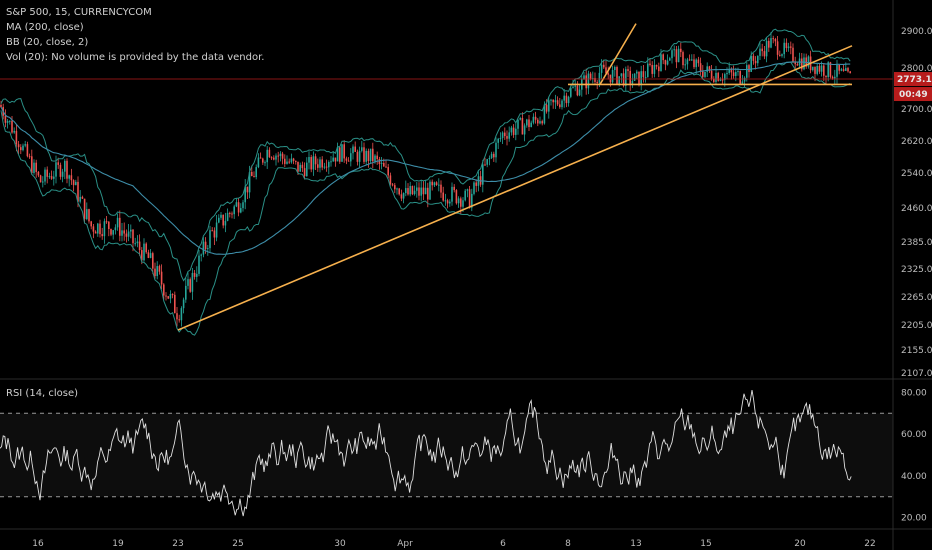 This screenshot has height=550, width=932. What do you see at coordinates (79, 12) in the screenshot?
I see `symbol-title: S&P 500, 15, CURRENCYCOM` at bounding box center [79, 12].